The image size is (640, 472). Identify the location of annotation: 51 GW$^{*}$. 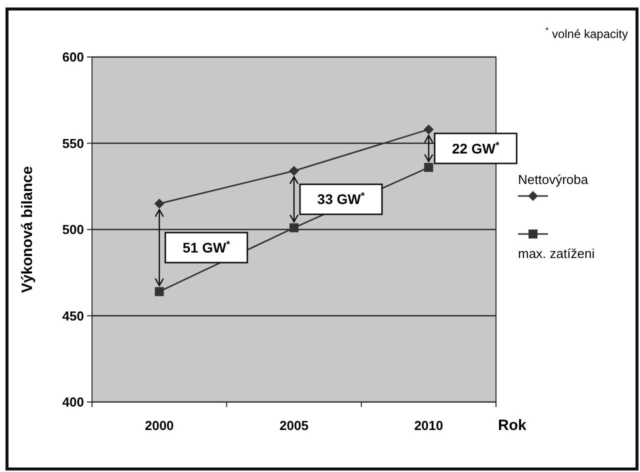
(206, 247).